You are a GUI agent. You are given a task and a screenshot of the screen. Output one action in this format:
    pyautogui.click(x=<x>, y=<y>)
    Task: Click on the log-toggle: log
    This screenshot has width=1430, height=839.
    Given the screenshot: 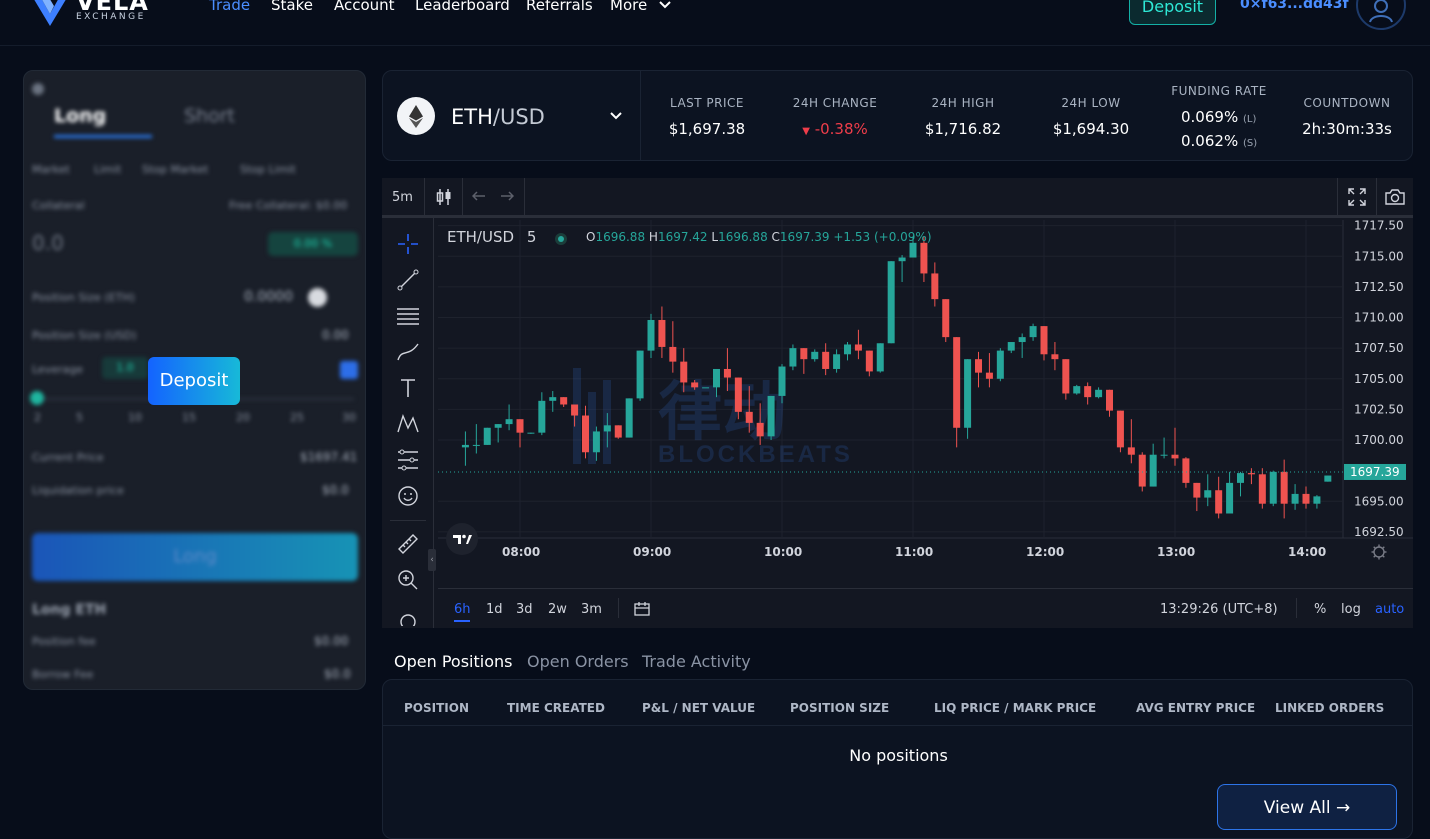 What is the action you would take?
    pyautogui.click(x=1351, y=609)
    